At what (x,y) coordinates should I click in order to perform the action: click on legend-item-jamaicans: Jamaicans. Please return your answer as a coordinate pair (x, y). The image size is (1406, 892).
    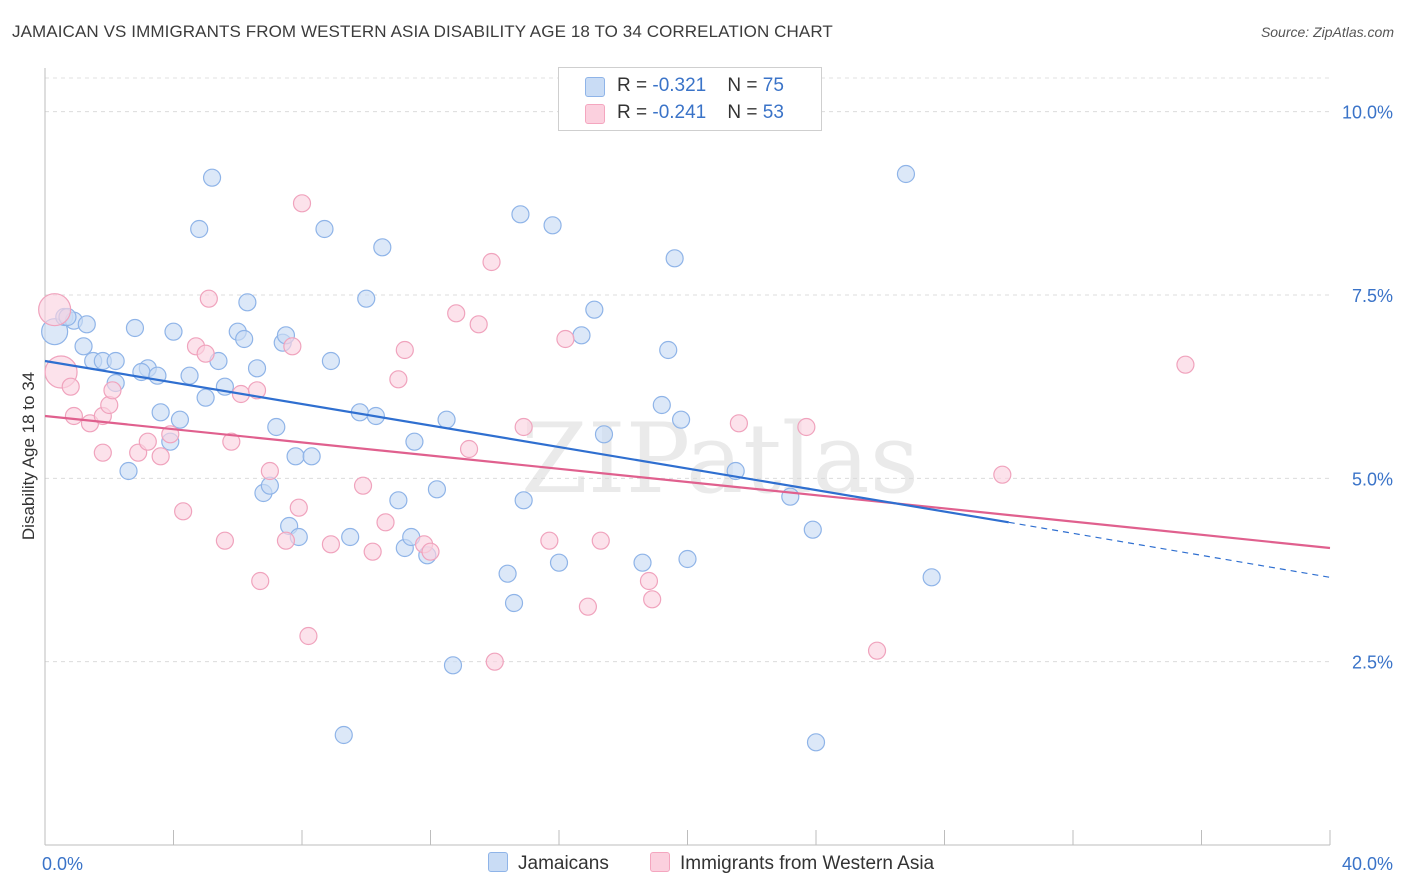
    Looking at the image, I should click on (548, 864).